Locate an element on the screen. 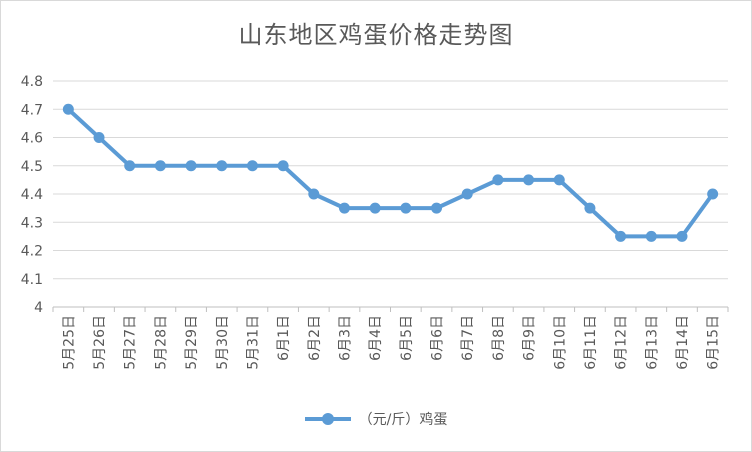 This screenshot has width=752, height=452. y-tick-label: 4.2 is located at coordinates (32, 252).